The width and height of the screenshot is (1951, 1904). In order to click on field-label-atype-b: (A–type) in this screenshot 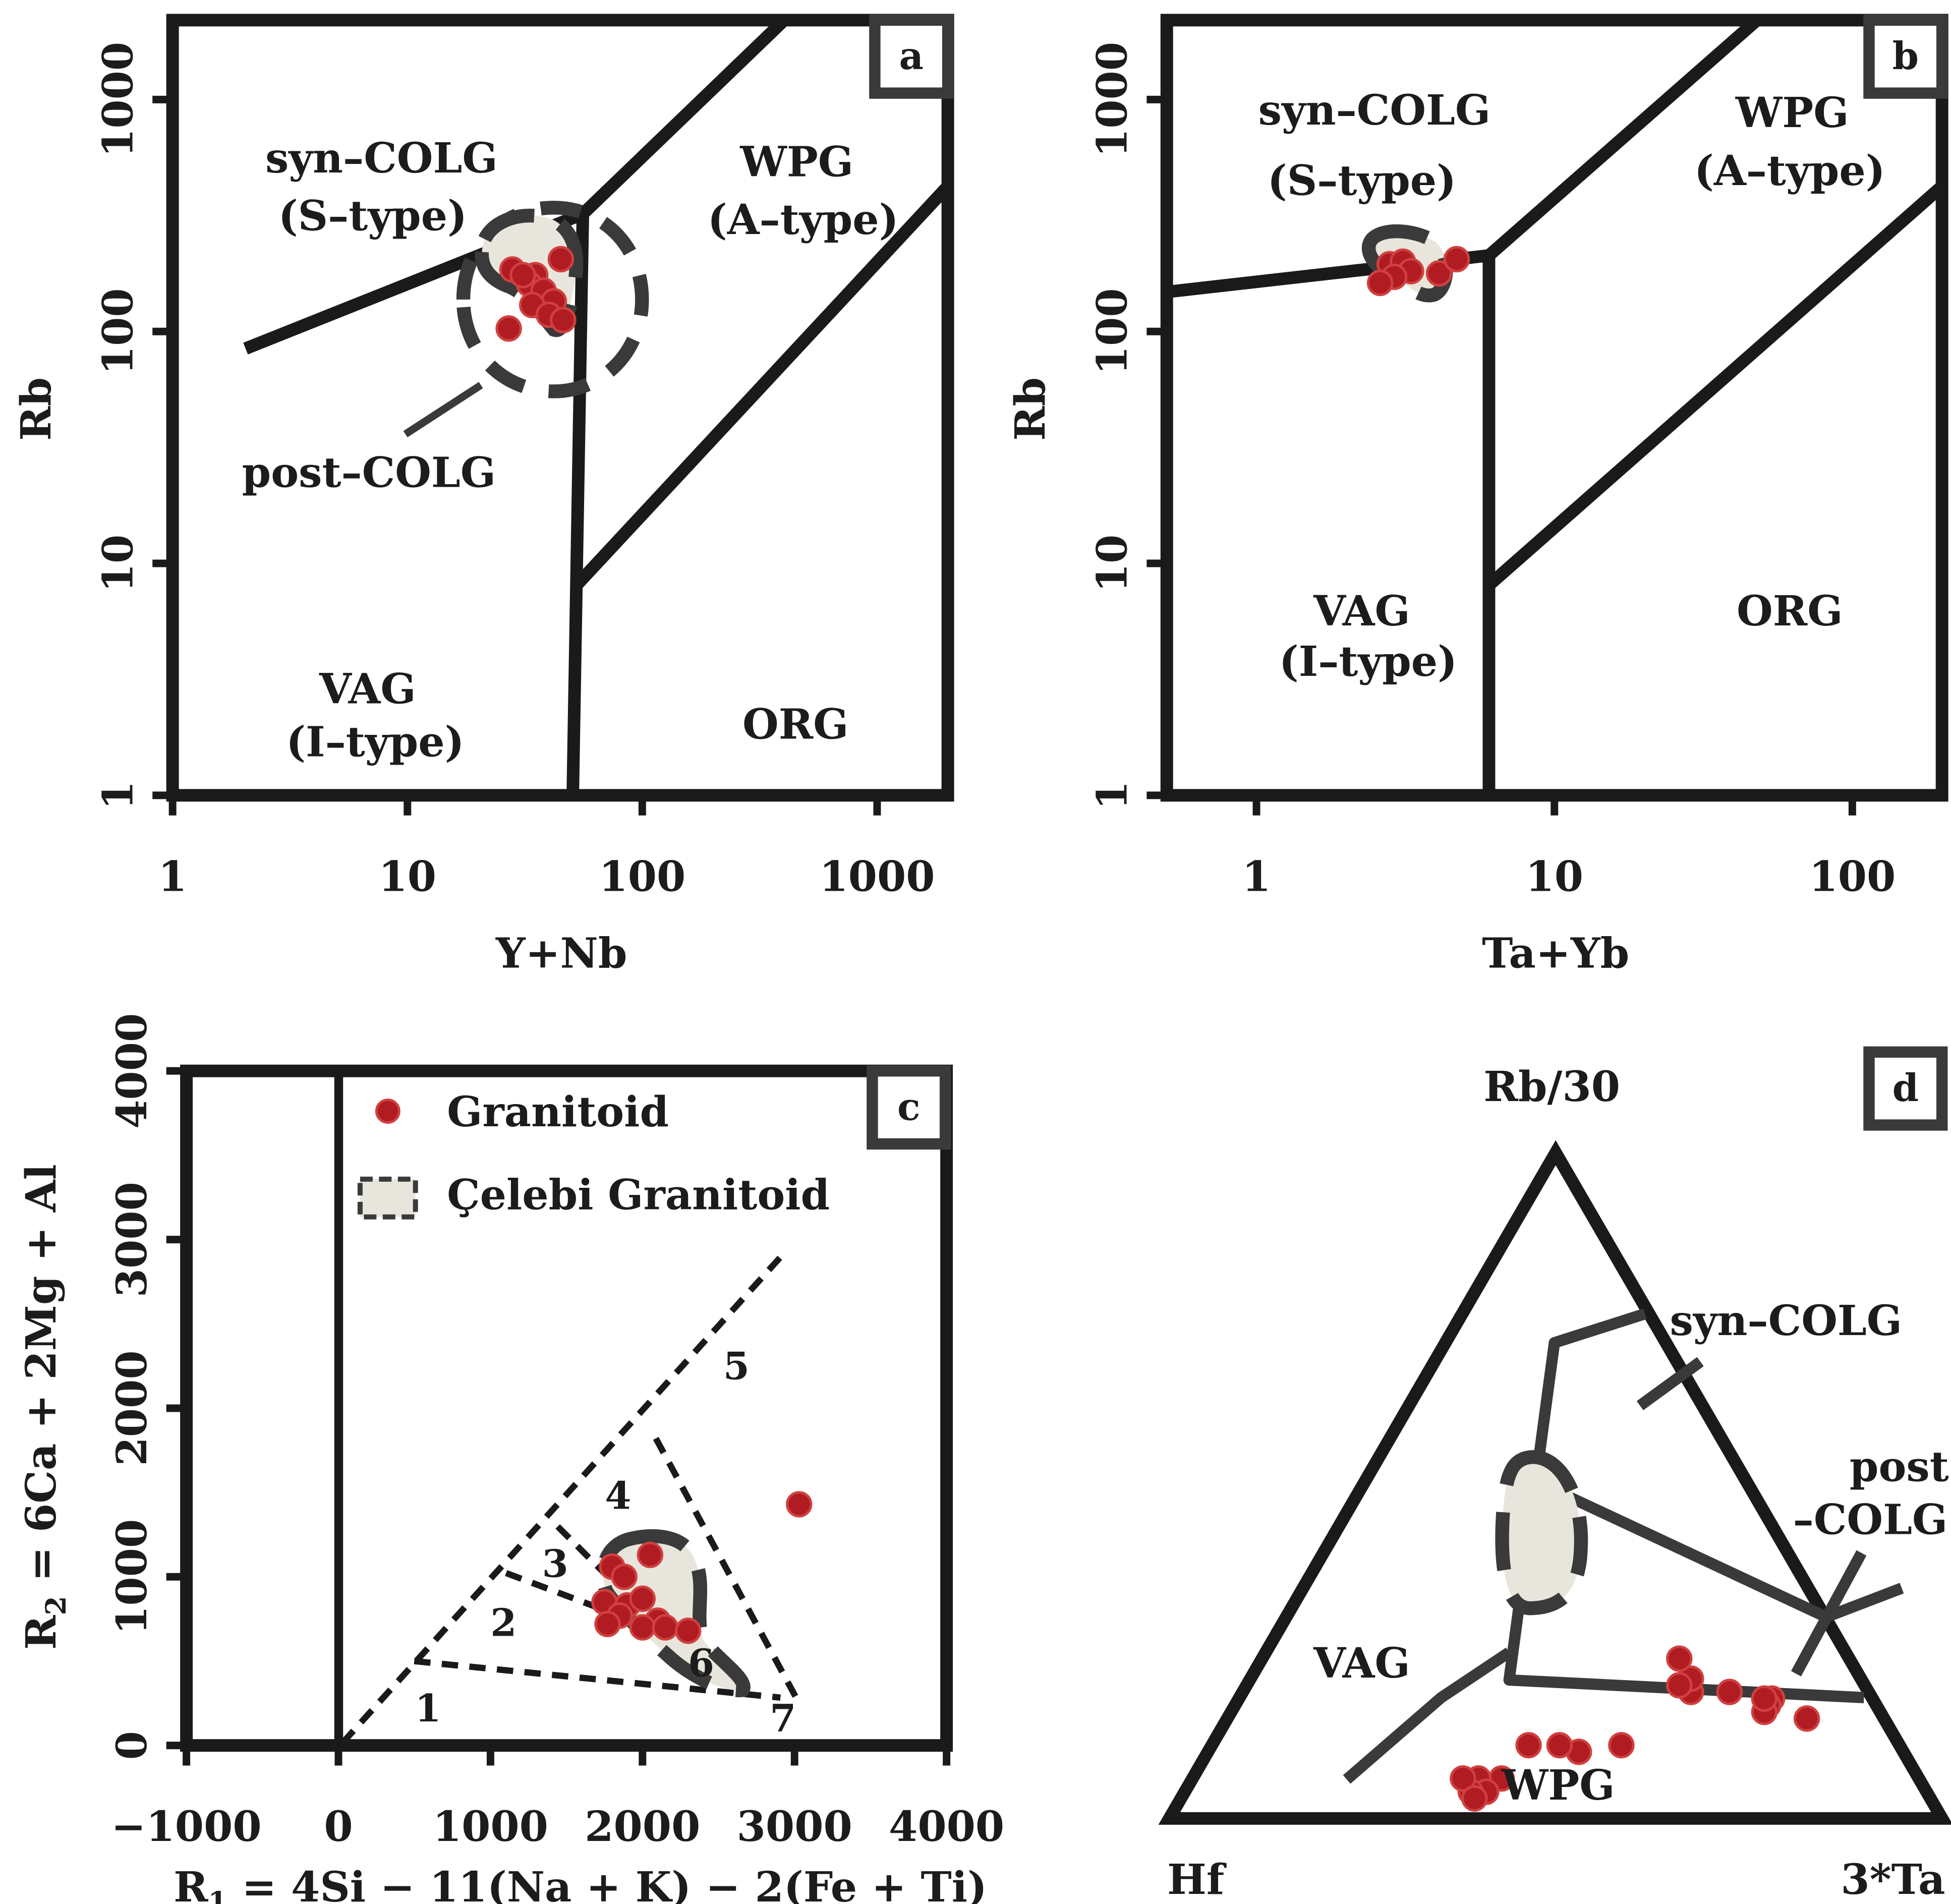, I will do `click(1790, 171)`.